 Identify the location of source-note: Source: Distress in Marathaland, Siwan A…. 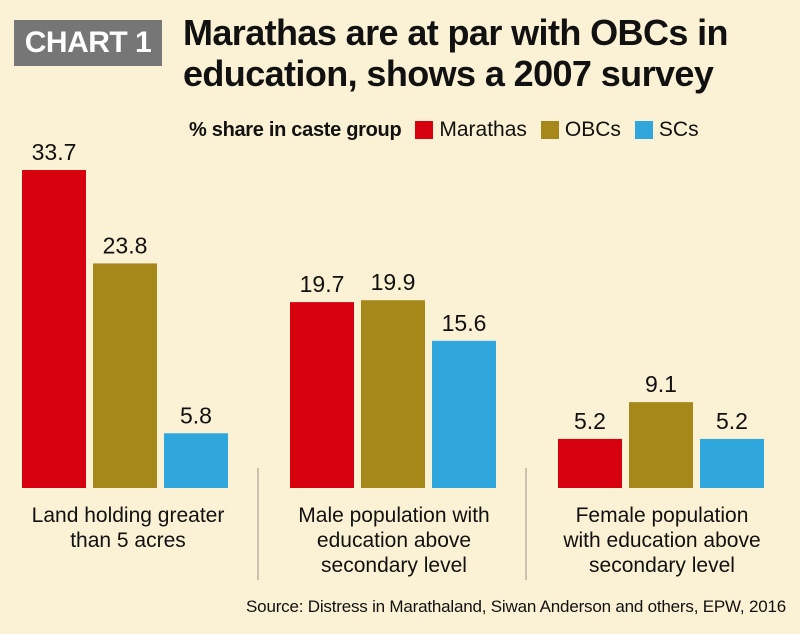
(516, 606).